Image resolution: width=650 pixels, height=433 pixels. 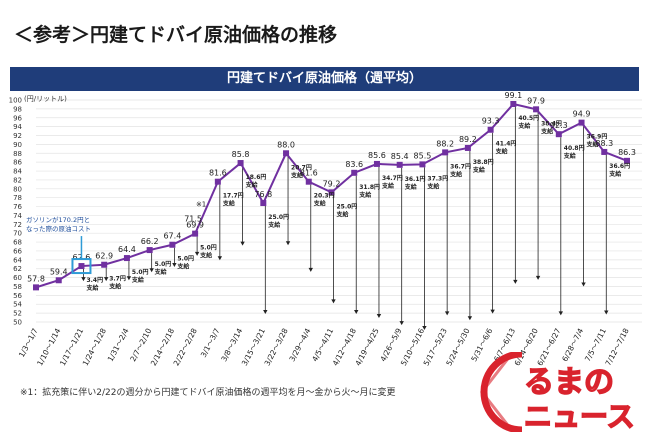 What do you see at coordinates (17, 154) in the screenshot?
I see `y-tick-label: 88` at bounding box center [17, 154].